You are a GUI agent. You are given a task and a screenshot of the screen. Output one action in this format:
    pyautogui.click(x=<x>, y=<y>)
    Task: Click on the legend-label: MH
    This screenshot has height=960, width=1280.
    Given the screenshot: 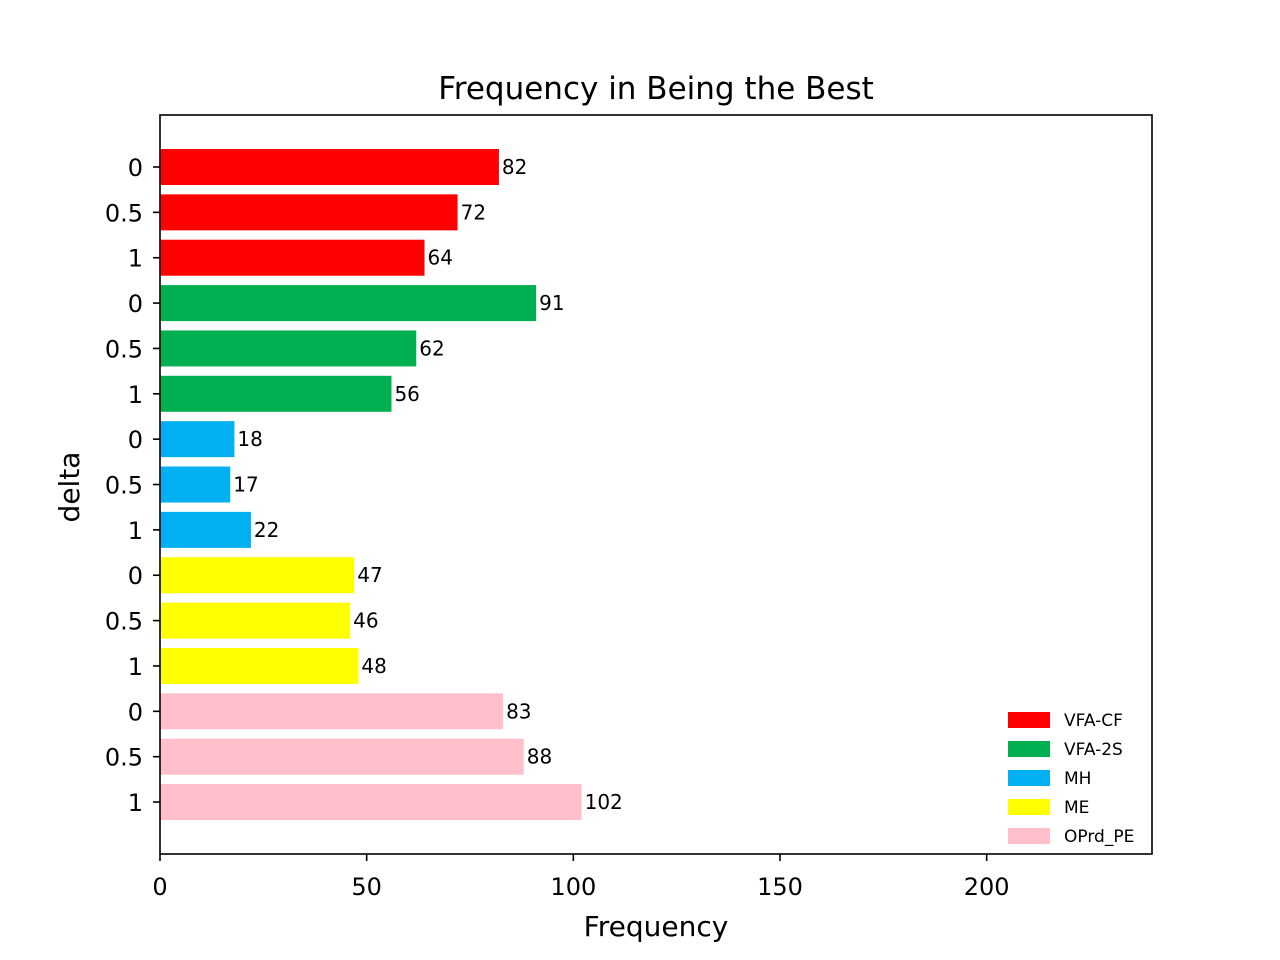 What is the action you would take?
    pyautogui.click(x=1077, y=779)
    